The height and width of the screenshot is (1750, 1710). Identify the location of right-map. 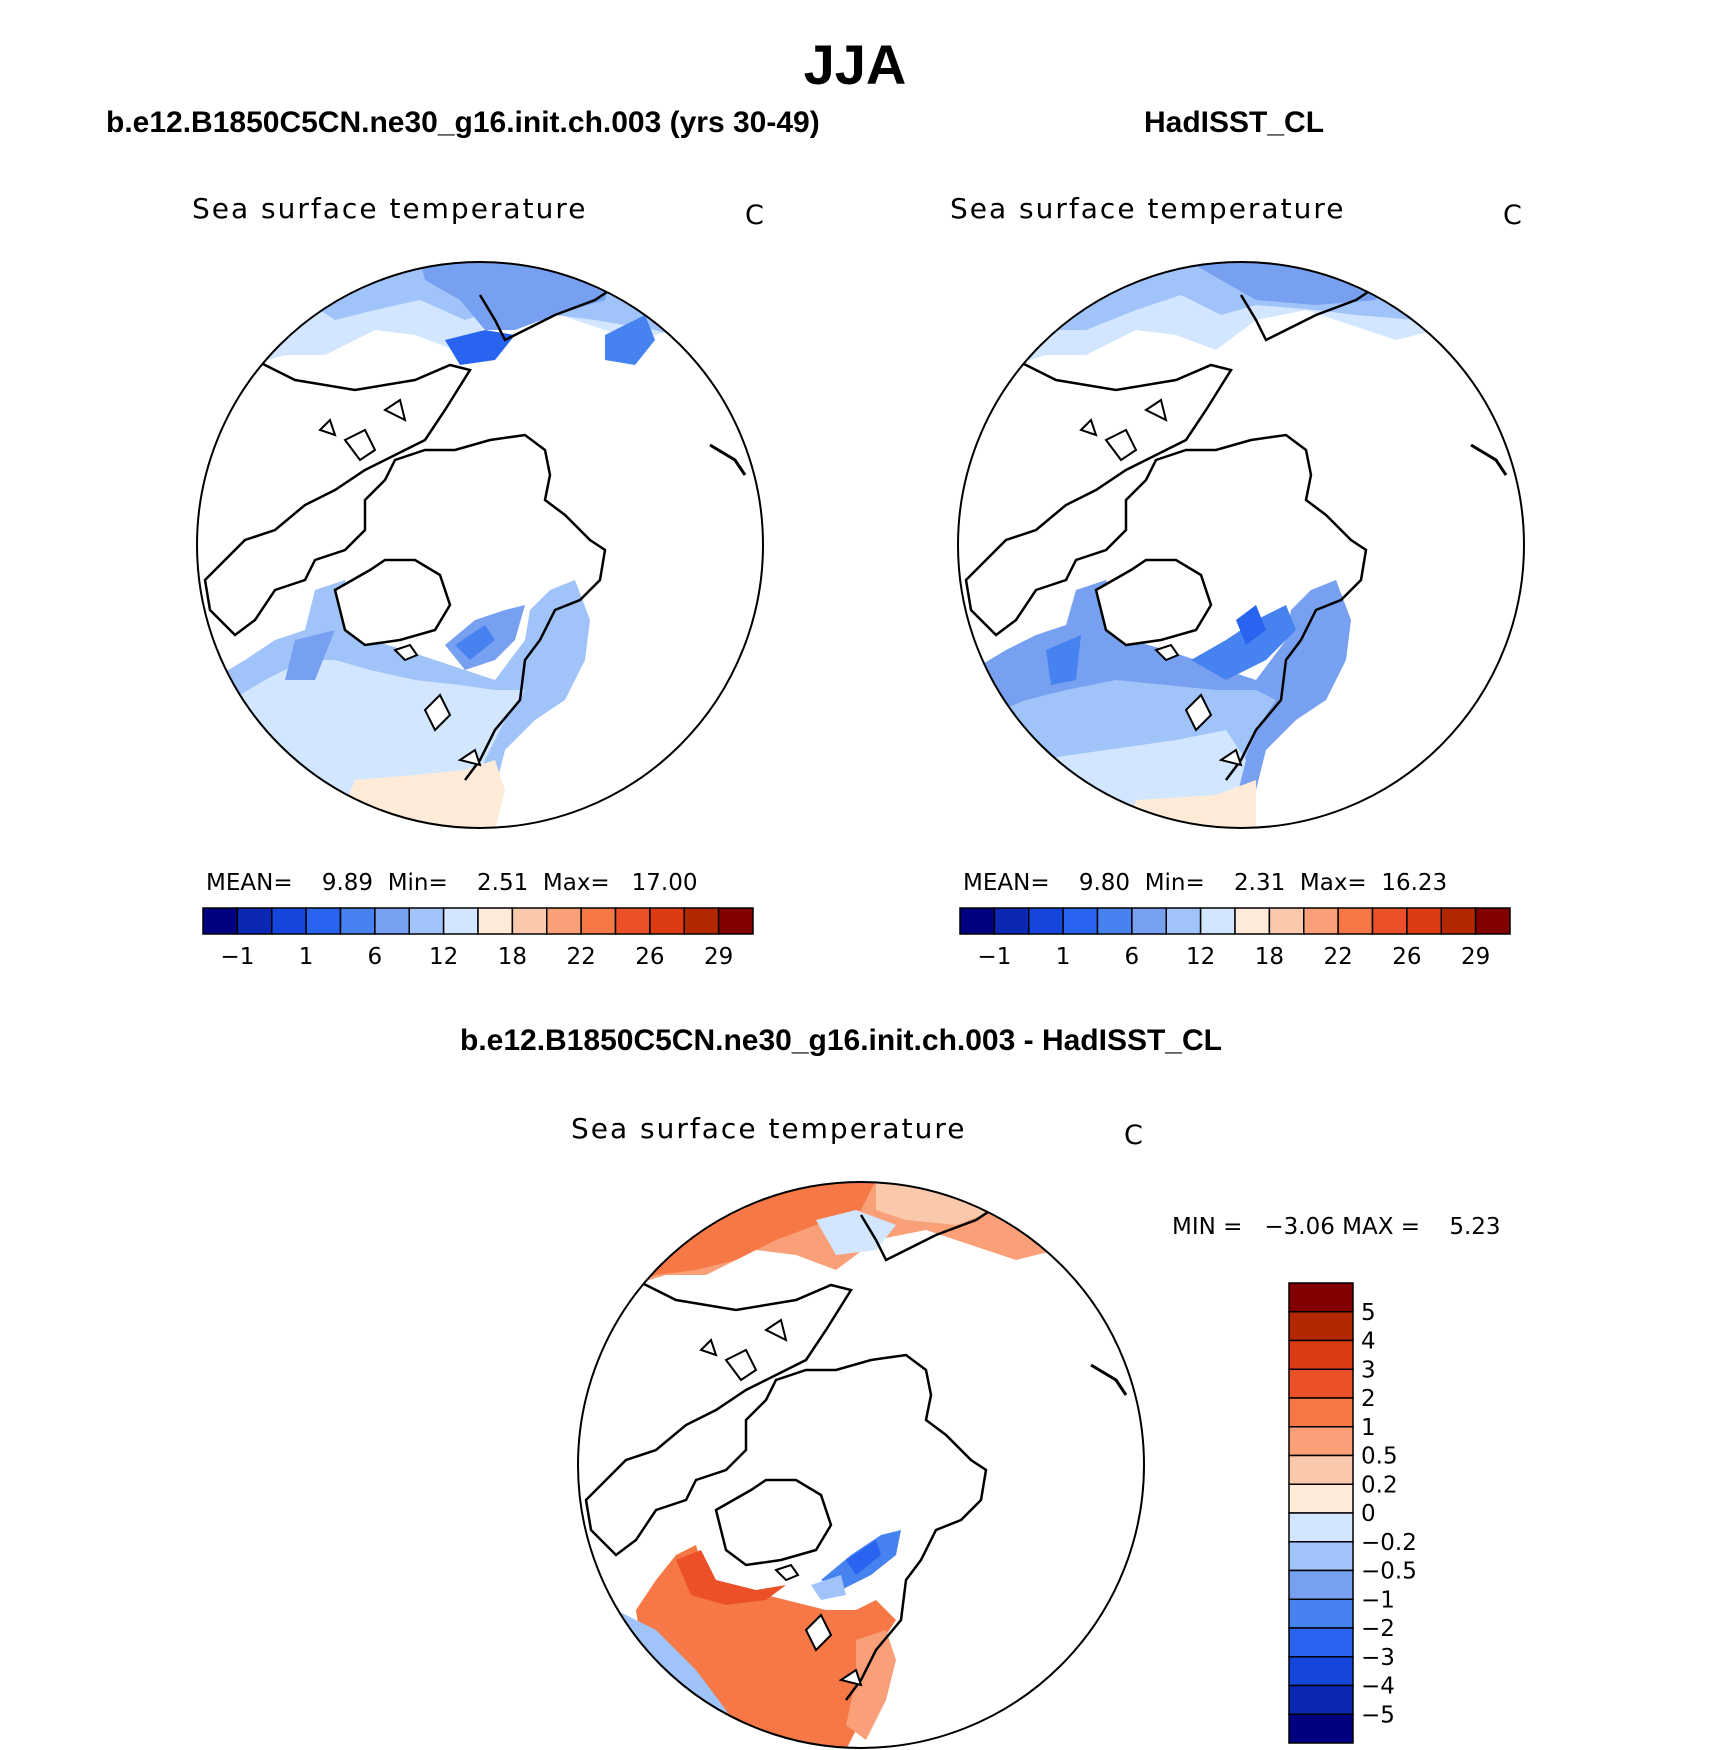
(1241, 545).